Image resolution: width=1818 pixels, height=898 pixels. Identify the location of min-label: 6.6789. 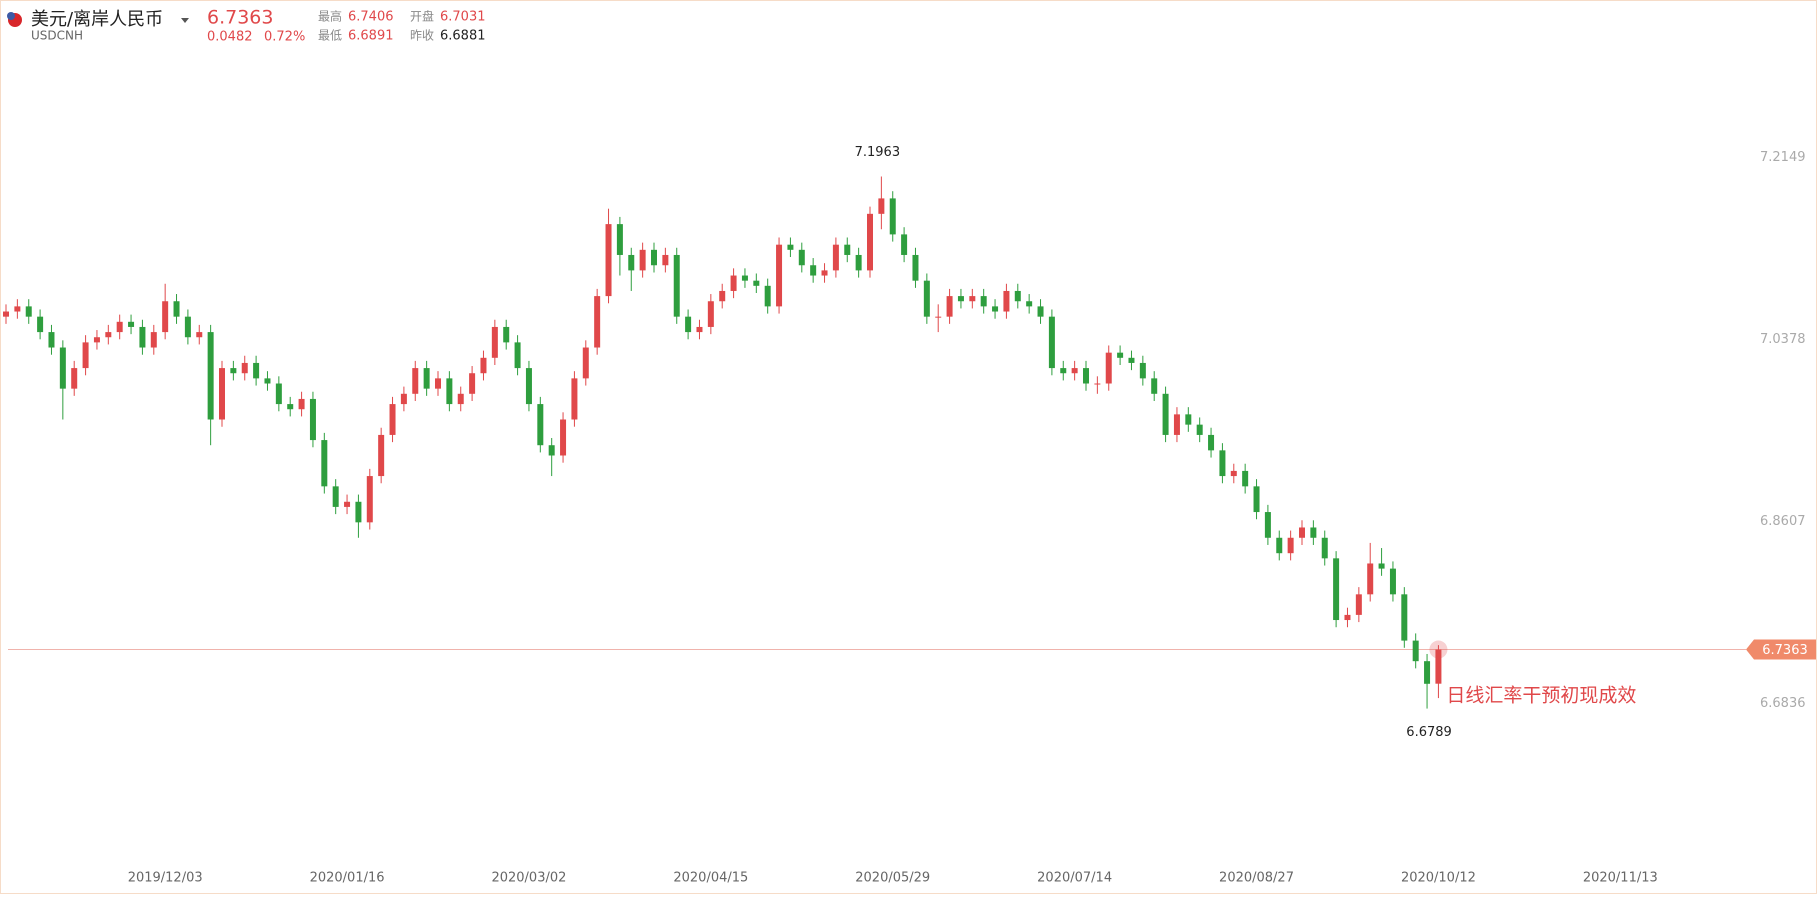
(1429, 732).